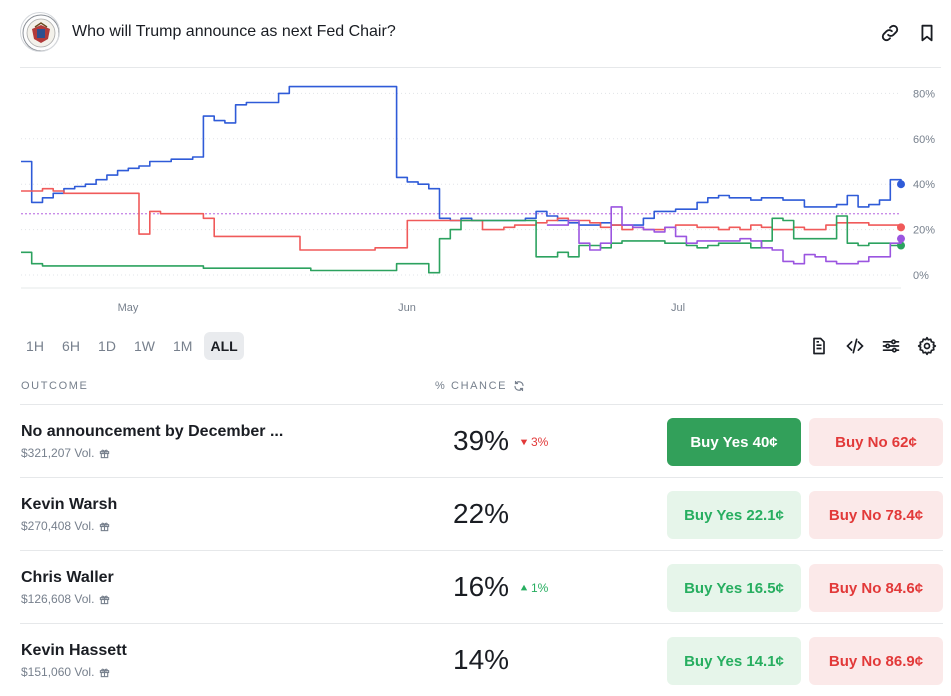 This screenshot has height=696, width=951. Describe the element at coordinates (58, 453) in the screenshot. I see `volume-value: $321,207 Vol.` at that location.